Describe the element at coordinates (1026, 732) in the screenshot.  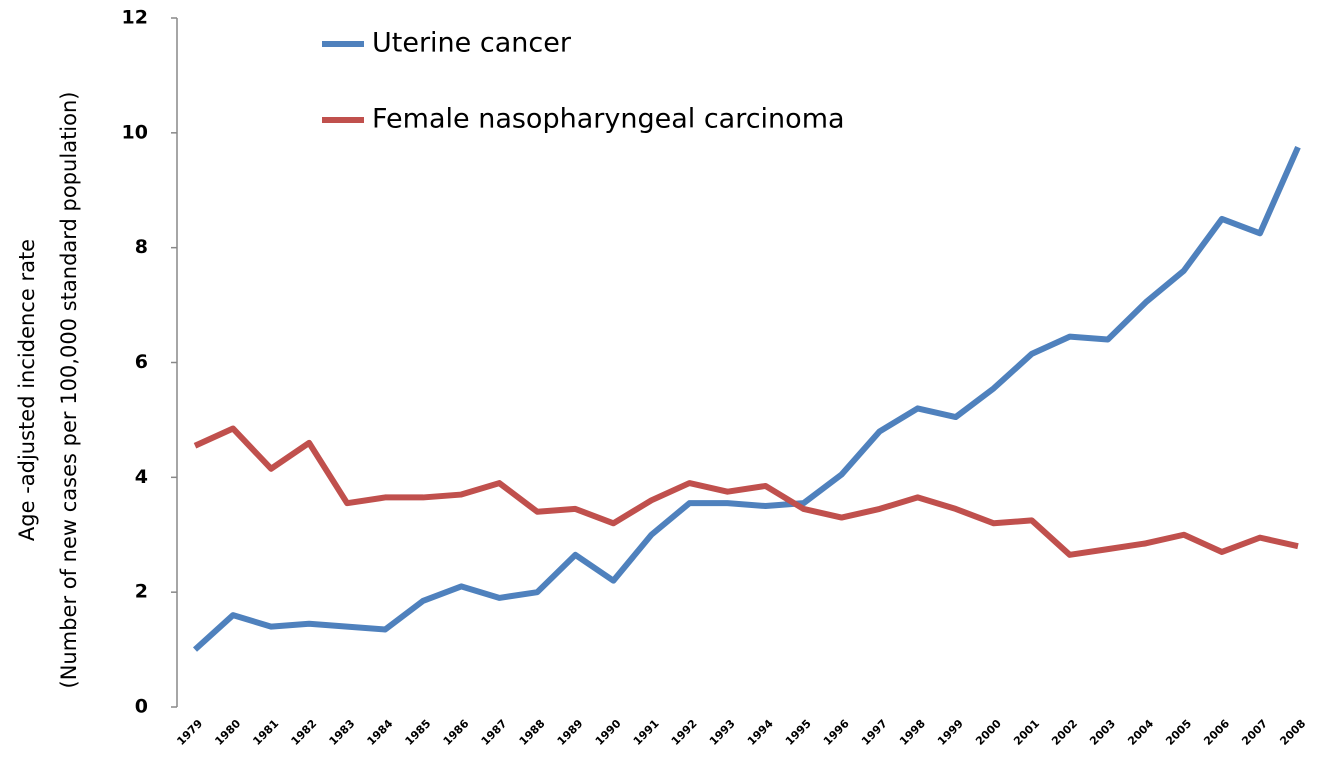
I see `x-tick-label: 2001` at that location.